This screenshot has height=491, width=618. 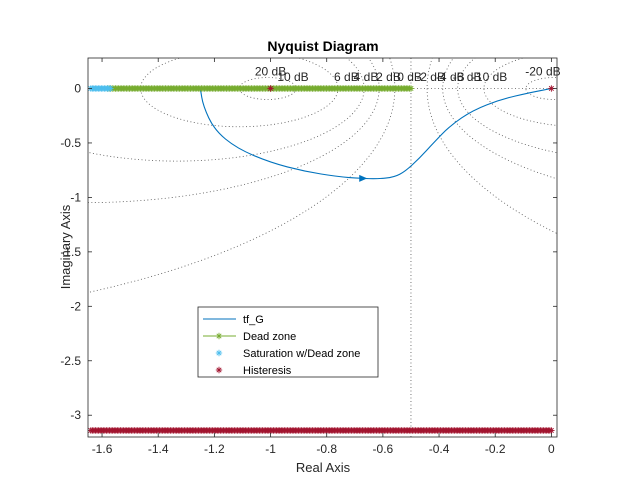 What do you see at coordinates (70, 361) in the screenshot?
I see `y-tick-label: -2.5` at bounding box center [70, 361].